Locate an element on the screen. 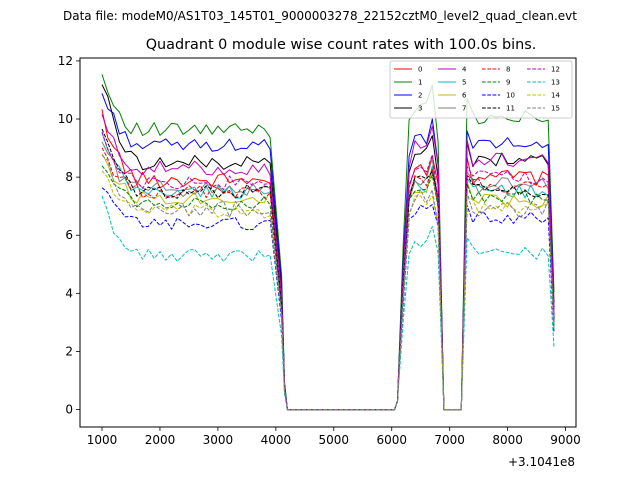  y-tick-label: 6 is located at coordinates (69, 235).